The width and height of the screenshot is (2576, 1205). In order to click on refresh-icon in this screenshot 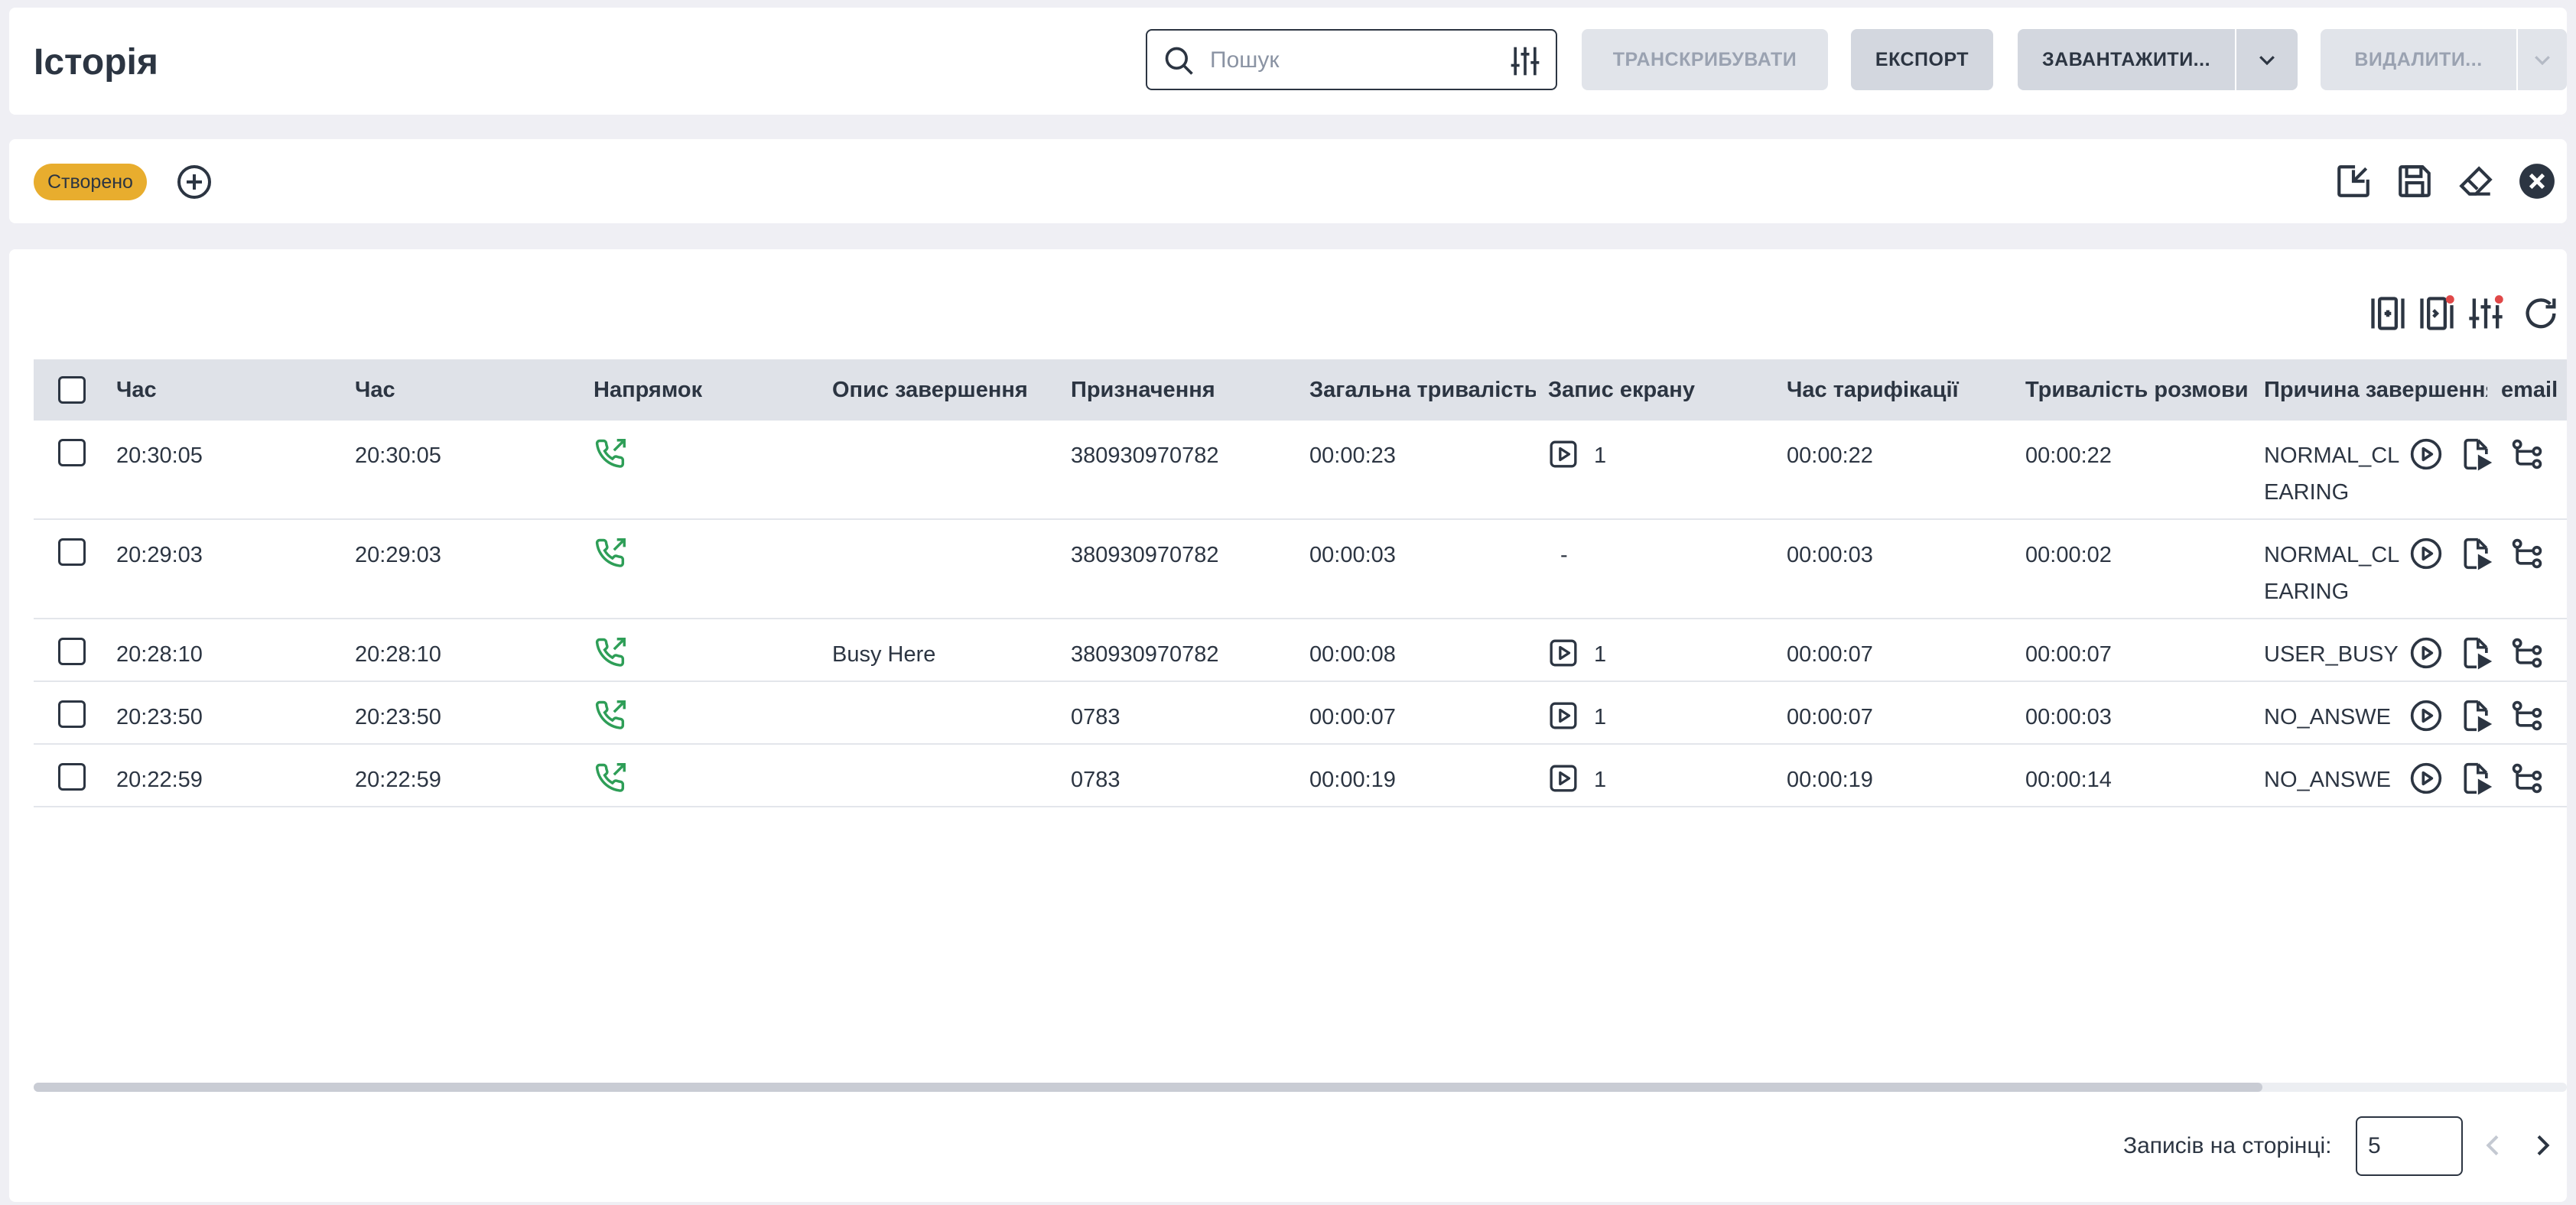, I will do `click(2541, 313)`.